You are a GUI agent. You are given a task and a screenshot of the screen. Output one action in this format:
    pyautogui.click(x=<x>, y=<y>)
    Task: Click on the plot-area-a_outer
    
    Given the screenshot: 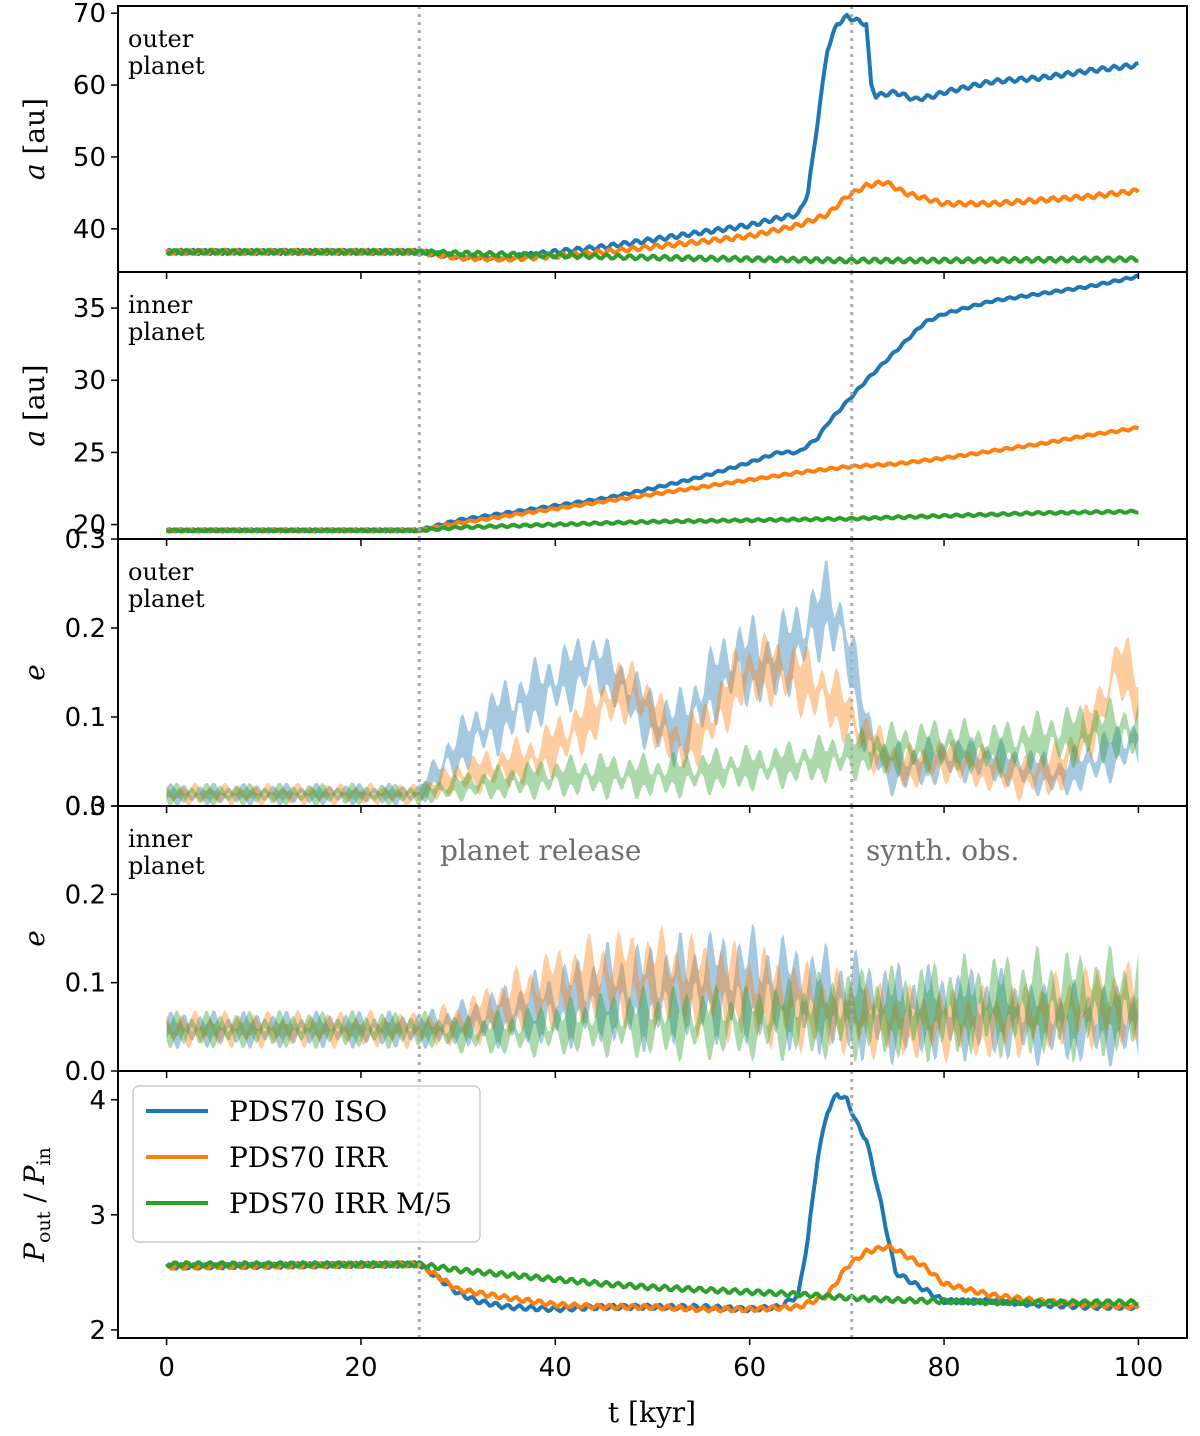 What is the action you would take?
    pyautogui.click(x=652, y=138)
    